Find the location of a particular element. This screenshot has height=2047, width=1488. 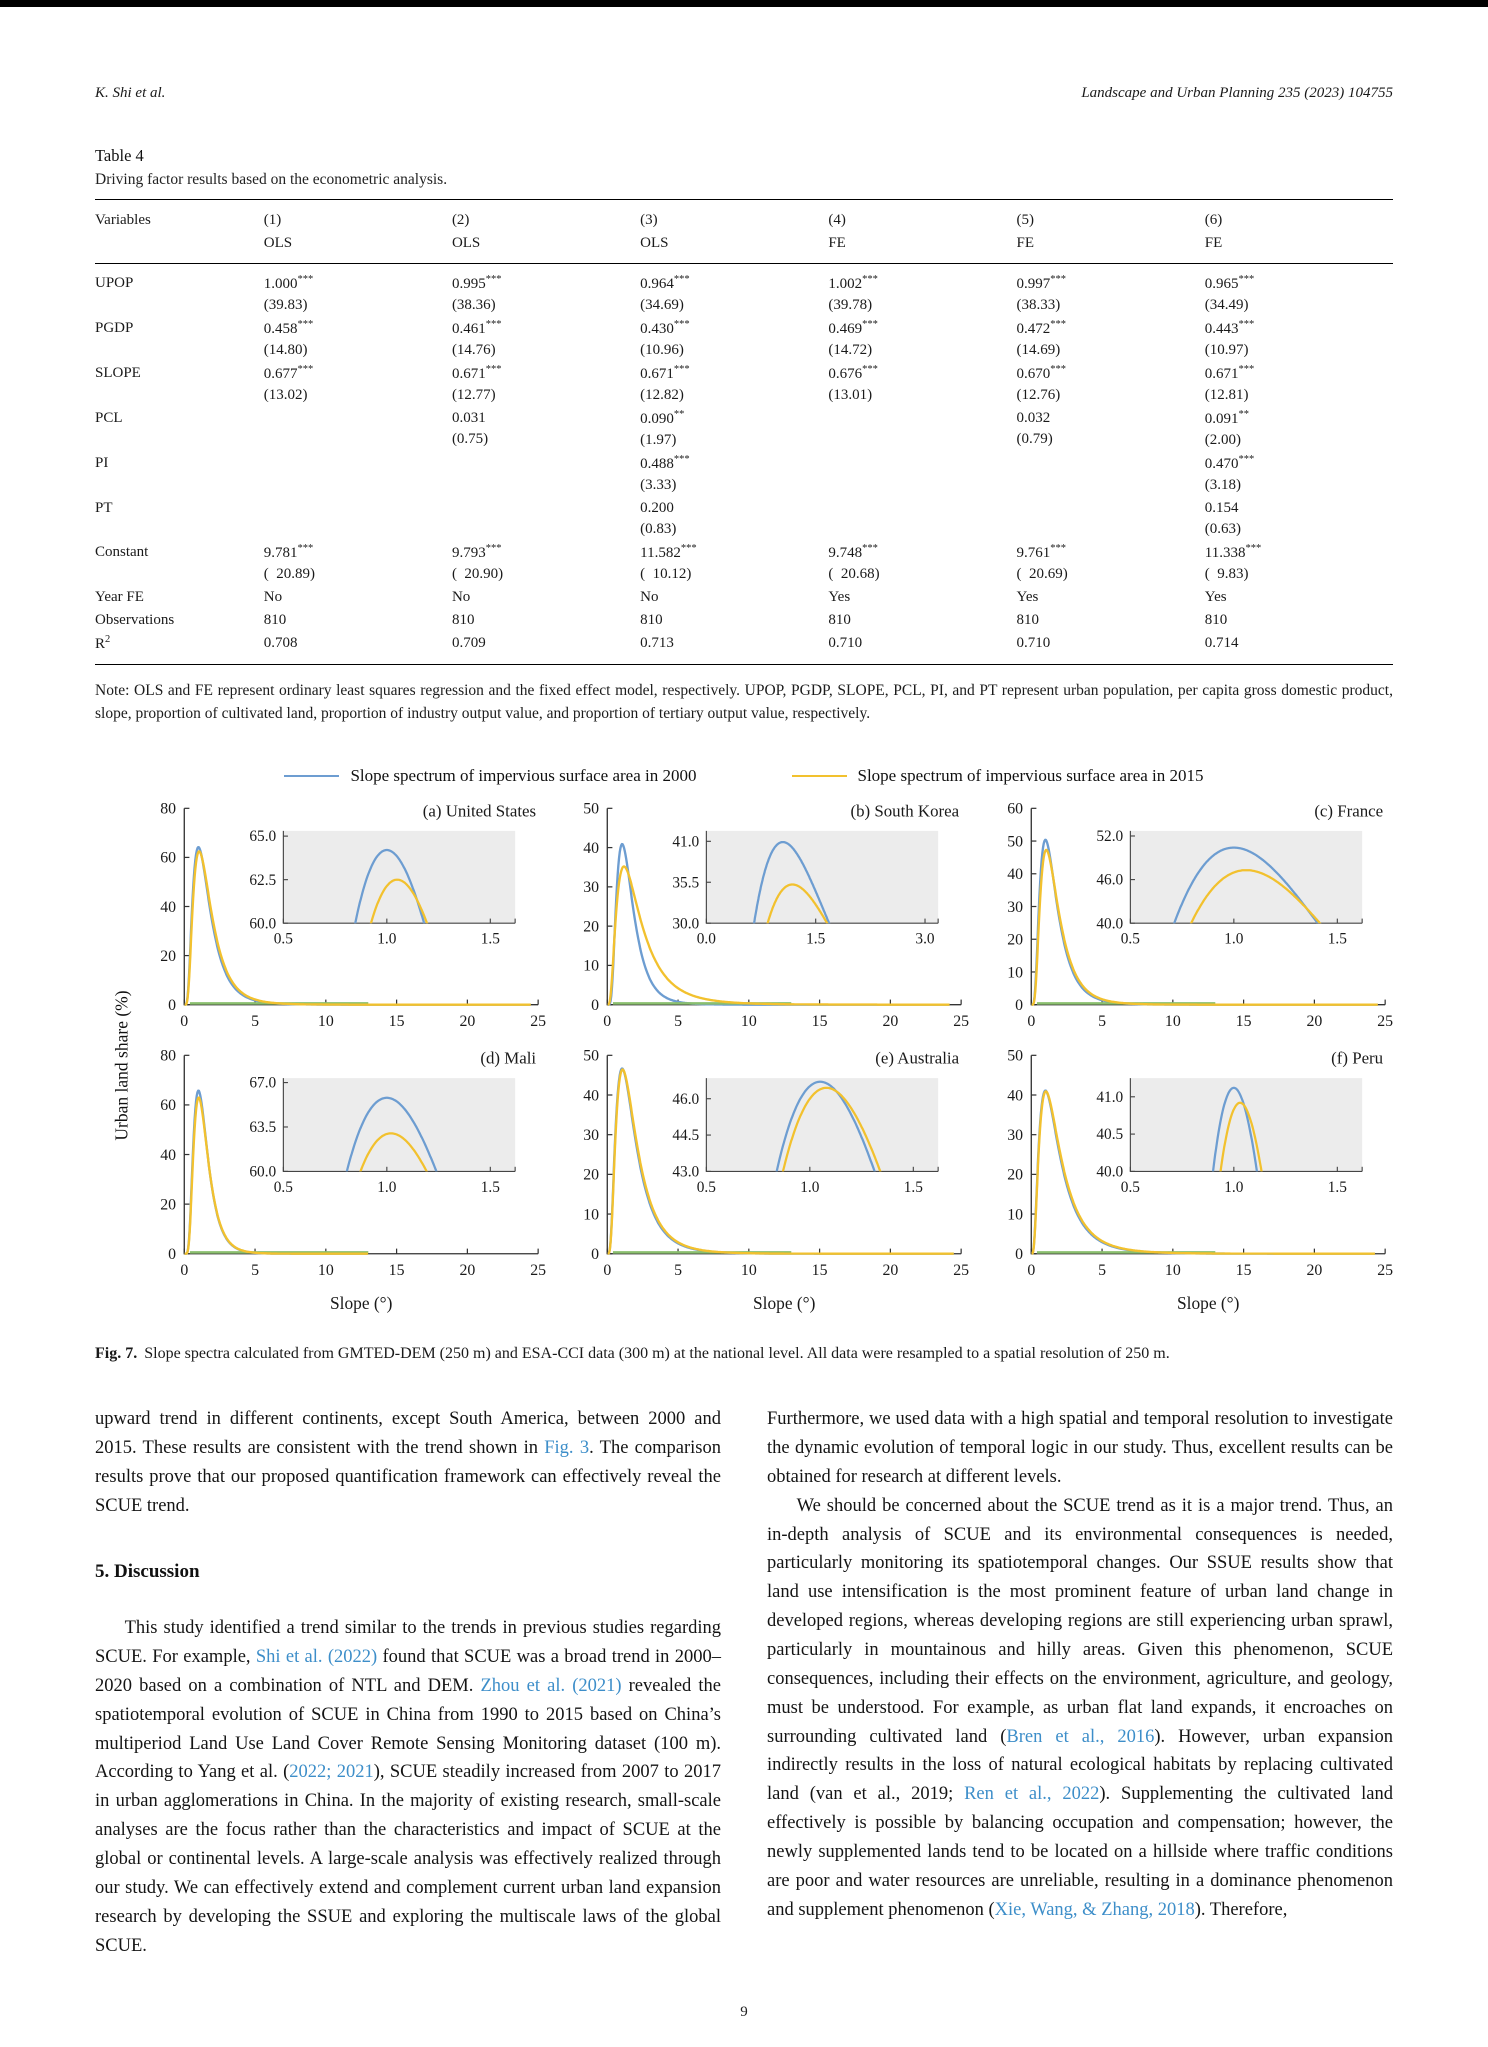

table-cell: 810 is located at coordinates (275, 620).